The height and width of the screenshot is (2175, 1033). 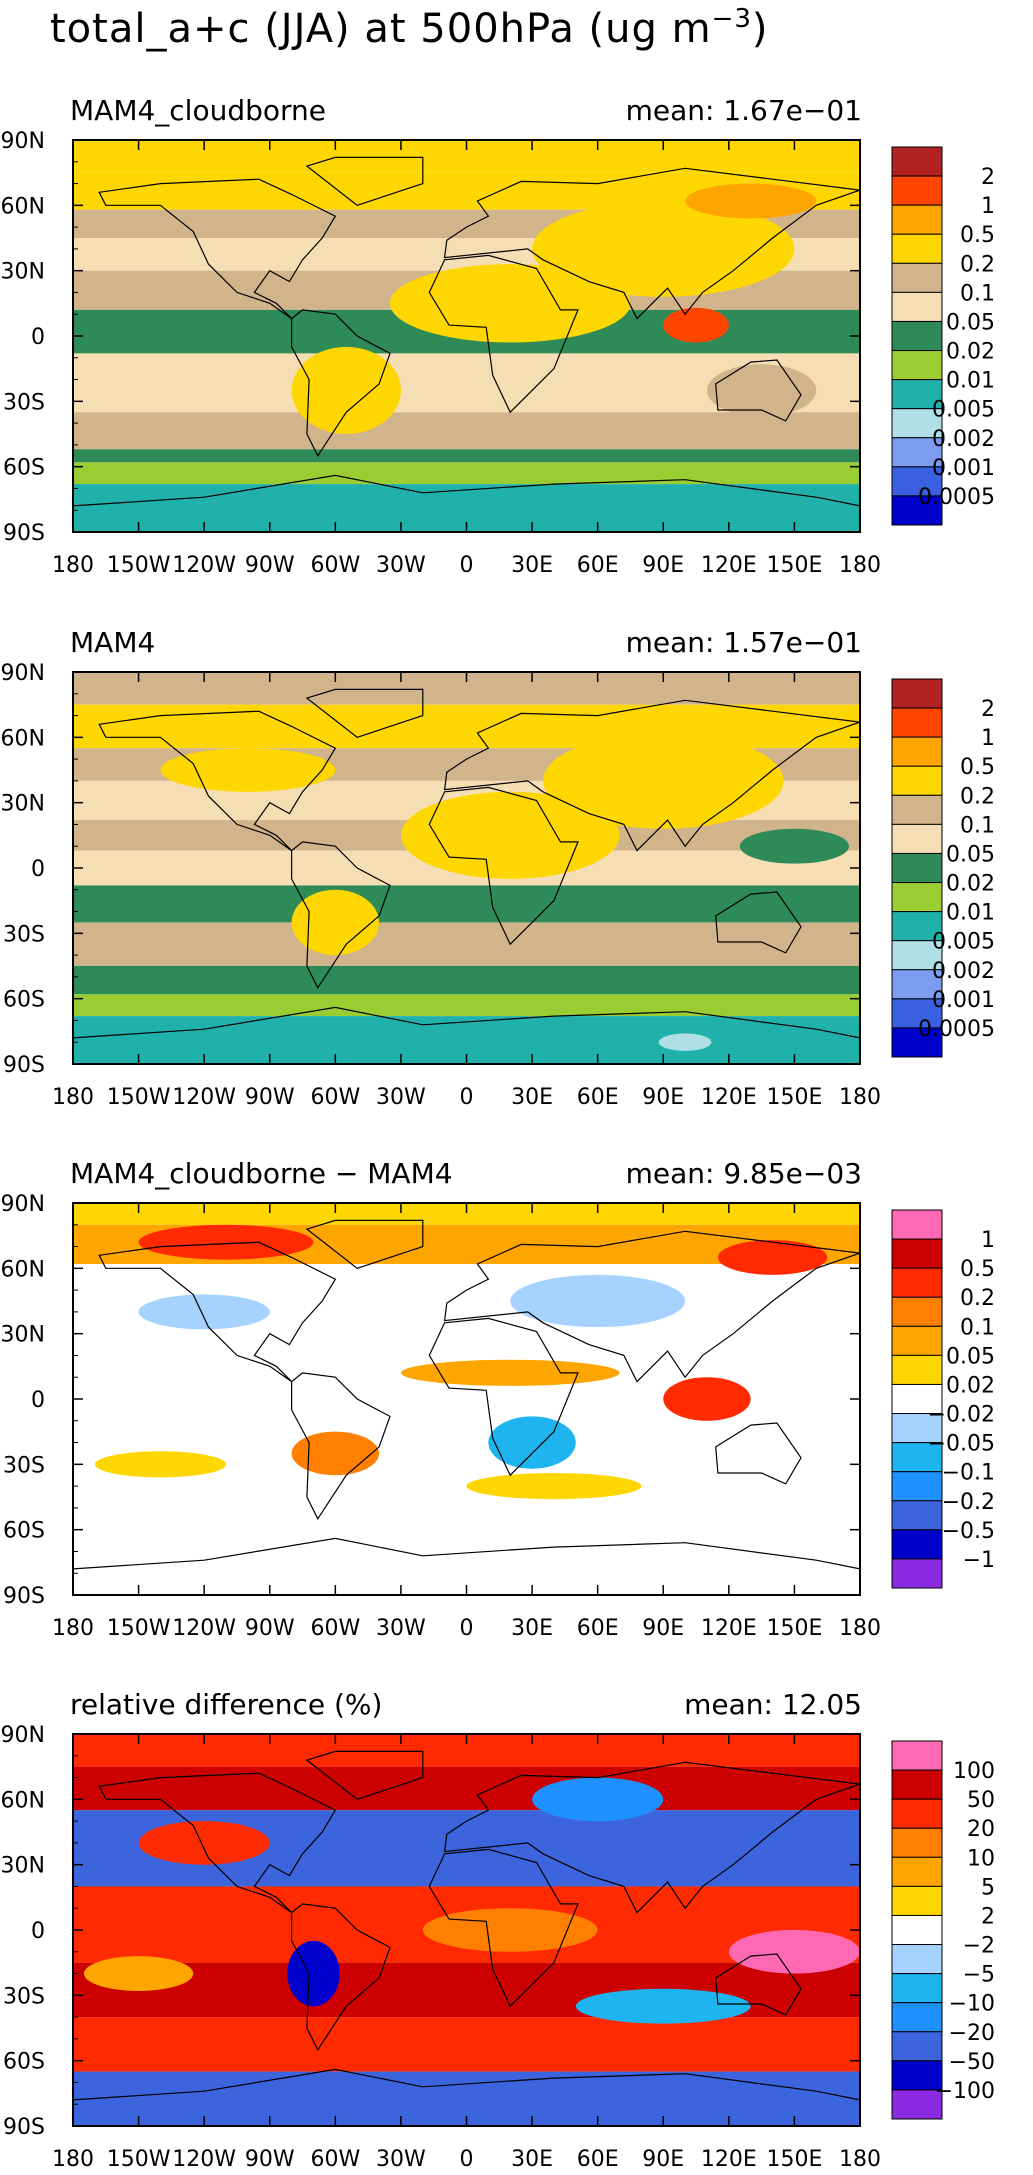 I want to click on x-tick-label: 120E, so click(x=729, y=1097).